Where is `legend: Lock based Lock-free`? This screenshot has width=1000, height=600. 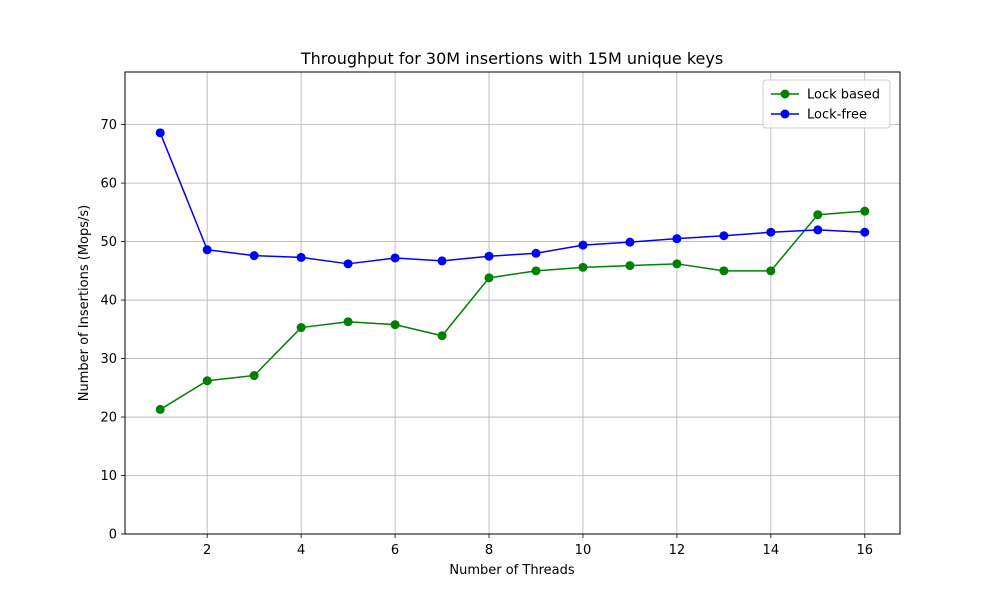 legend: Lock based Lock-free is located at coordinates (826, 104).